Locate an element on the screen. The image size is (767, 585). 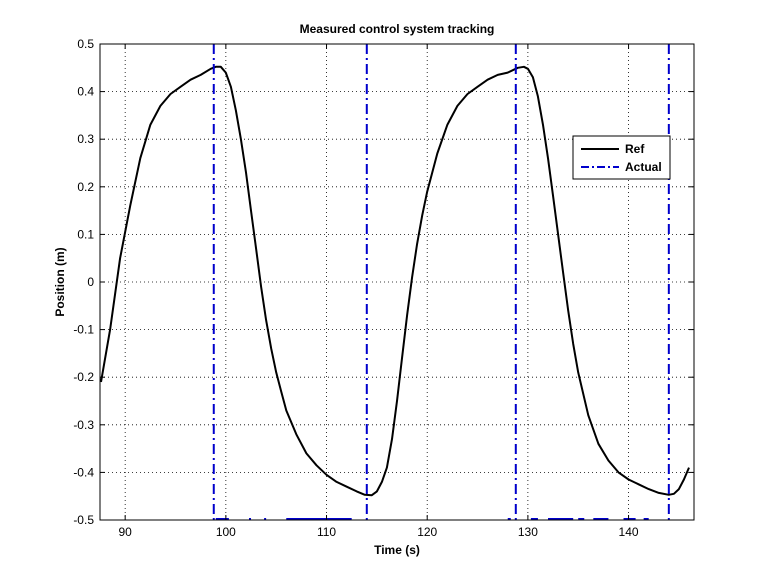
legend-label-actual: Actual is located at coordinates (643, 167).